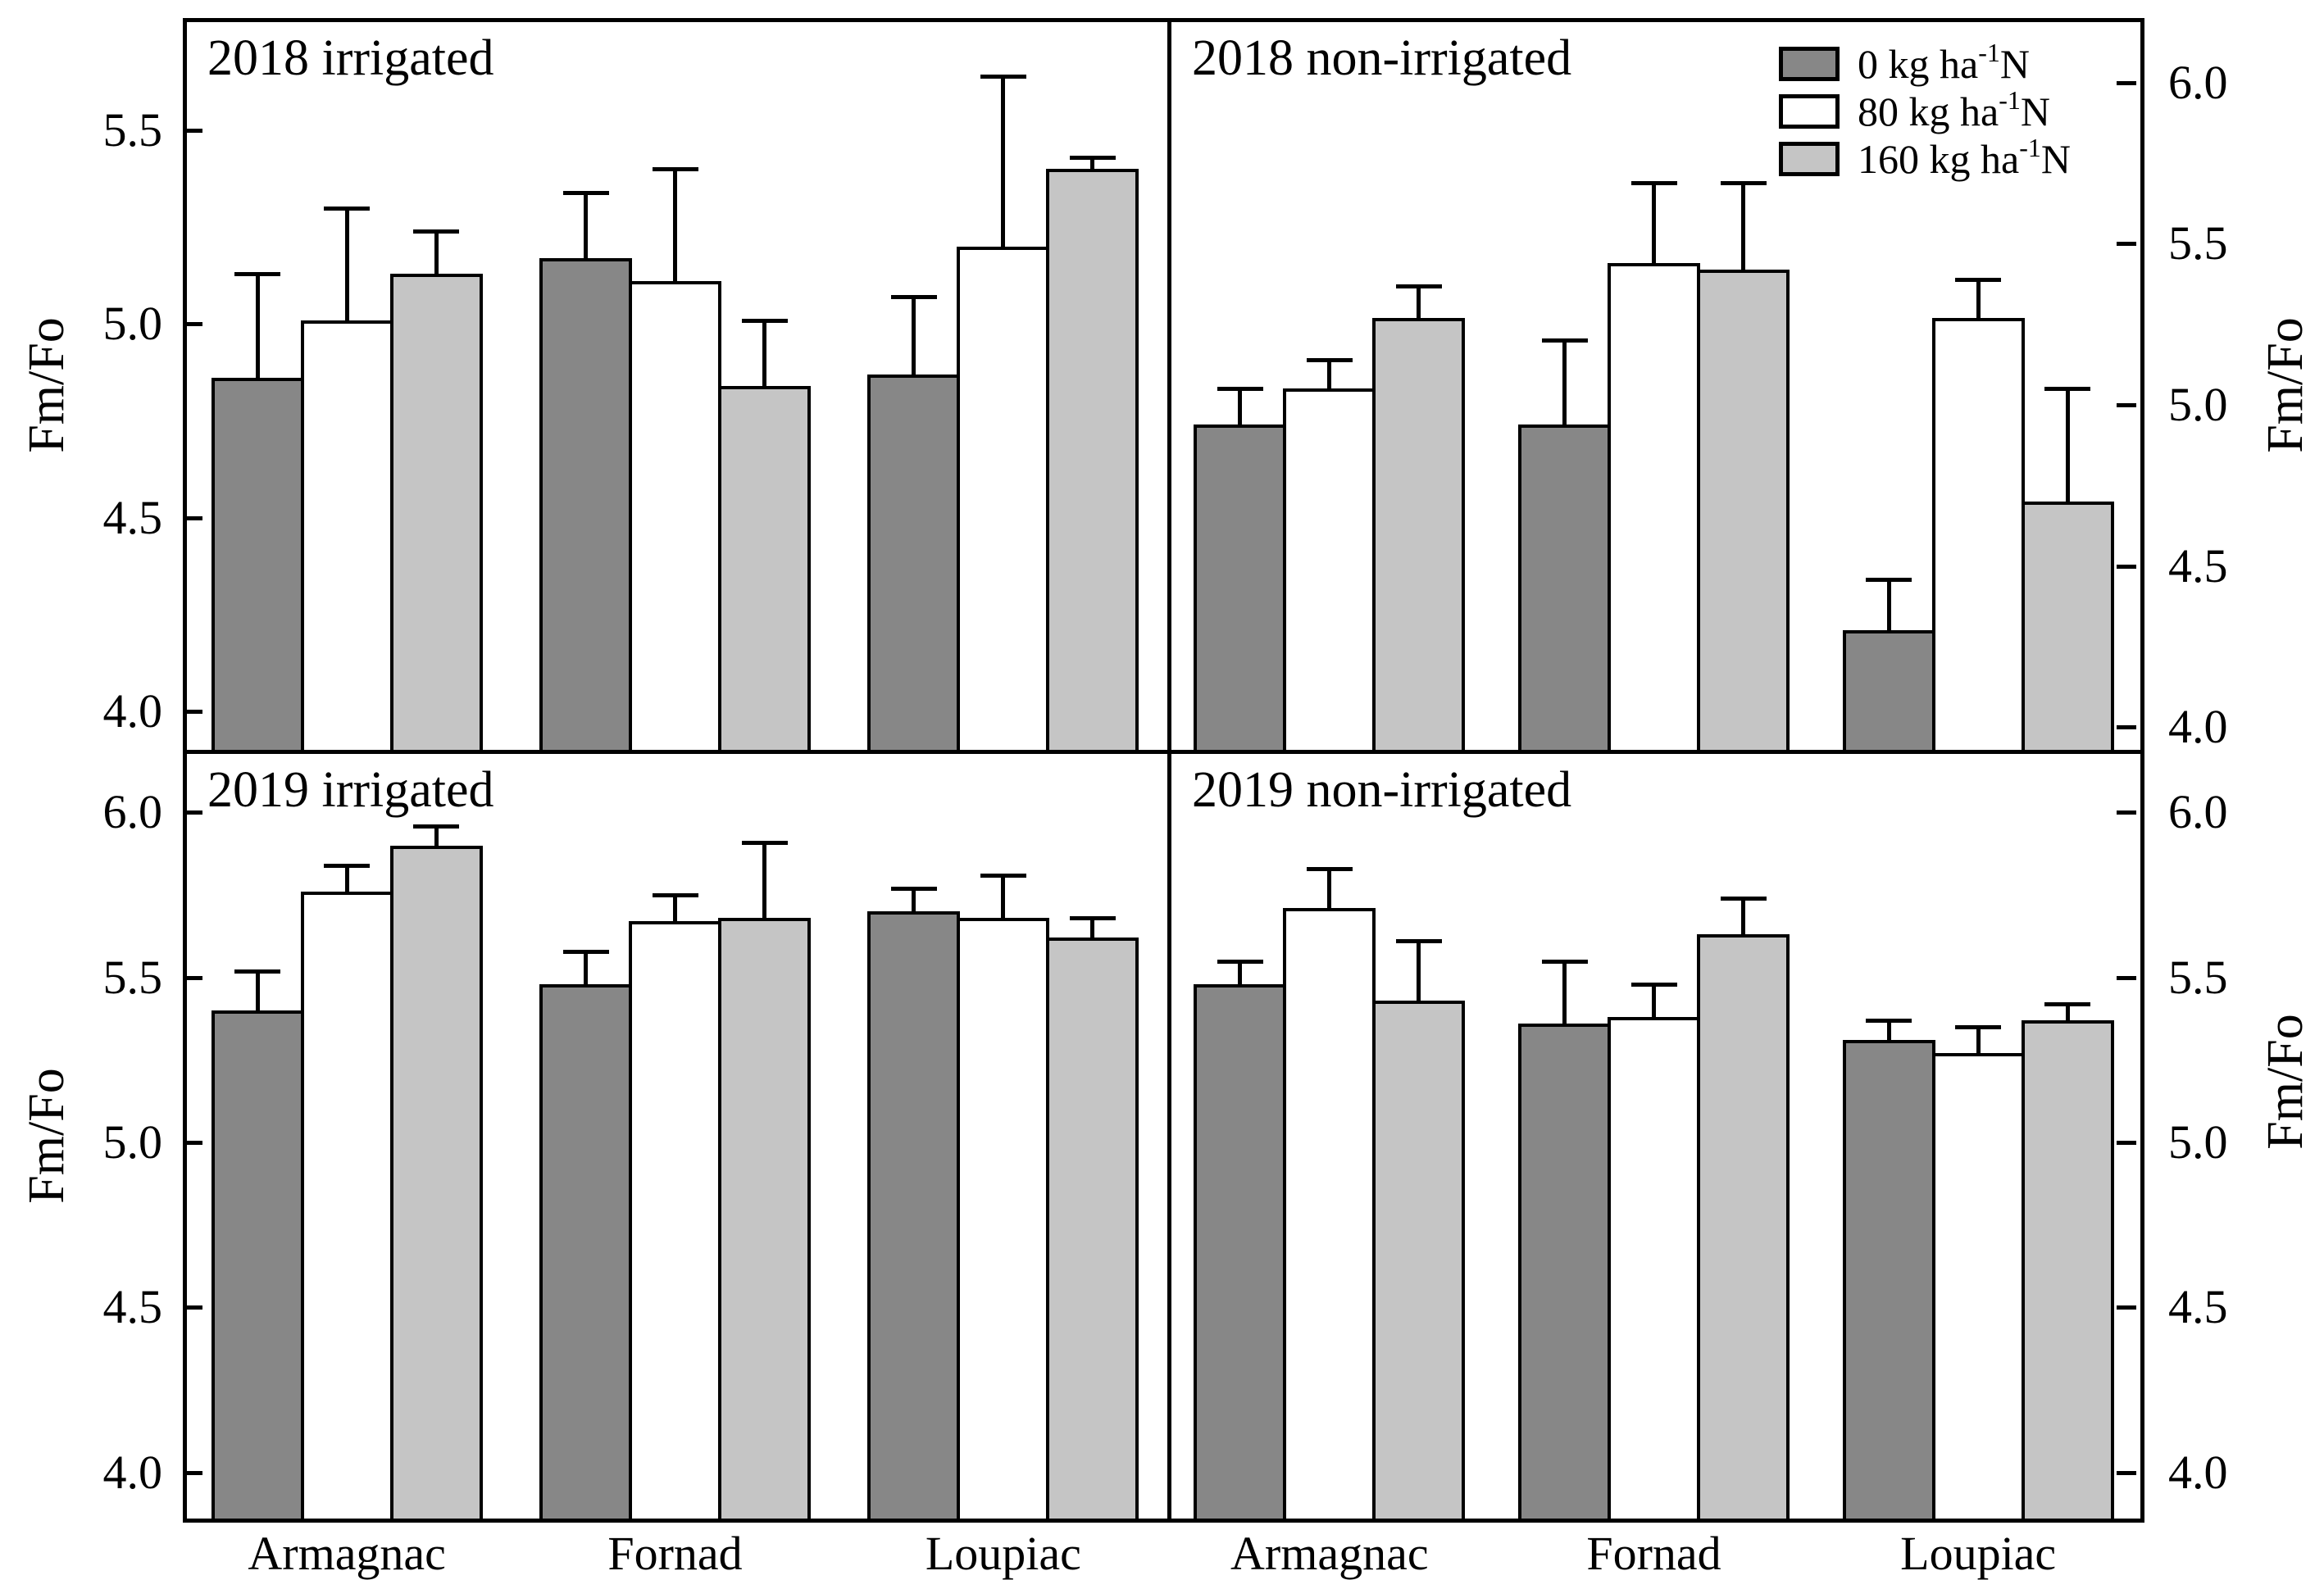 The height and width of the screenshot is (1580, 2324). Describe the element at coordinates (765, 569) in the screenshot. I see `bar-2018-irrigated-Fornad-160 kg ha⁻¹N` at that location.